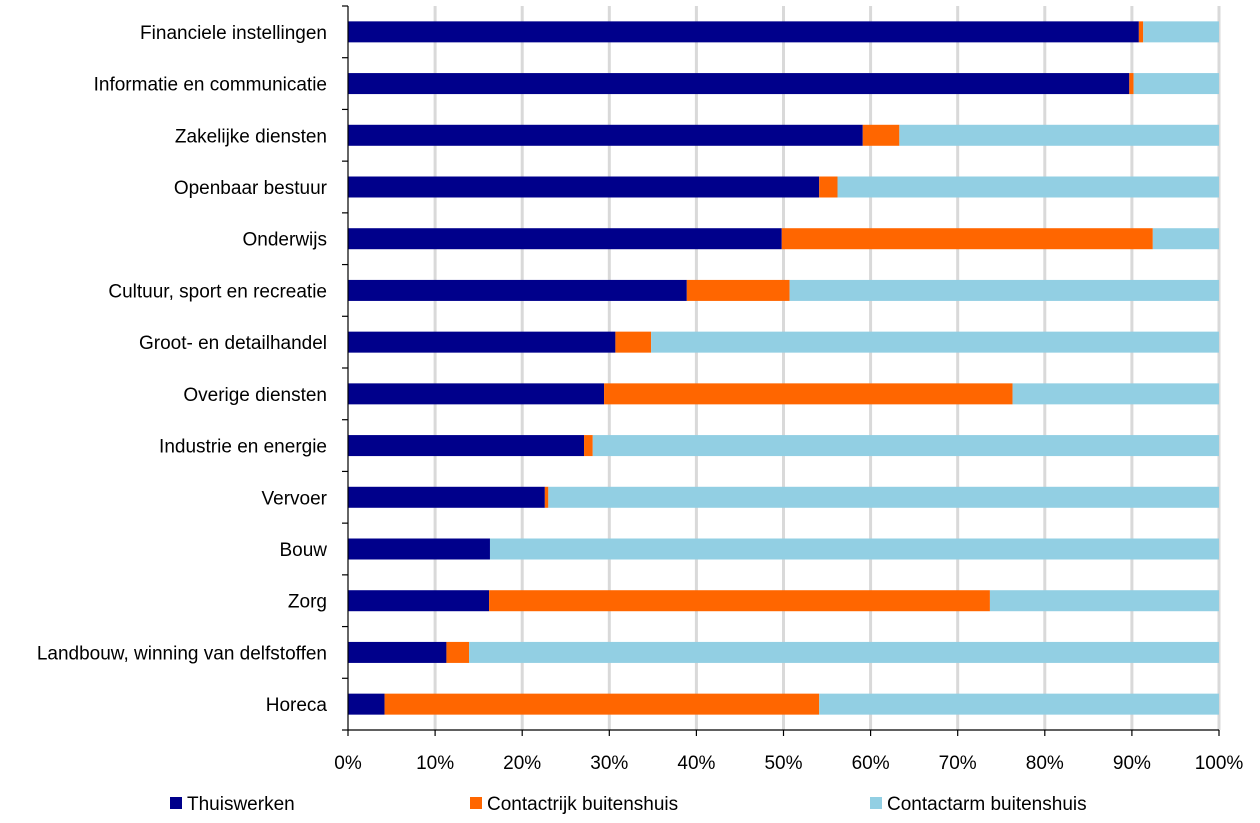  I want to click on x-tick-label: 10%, so click(435, 763).